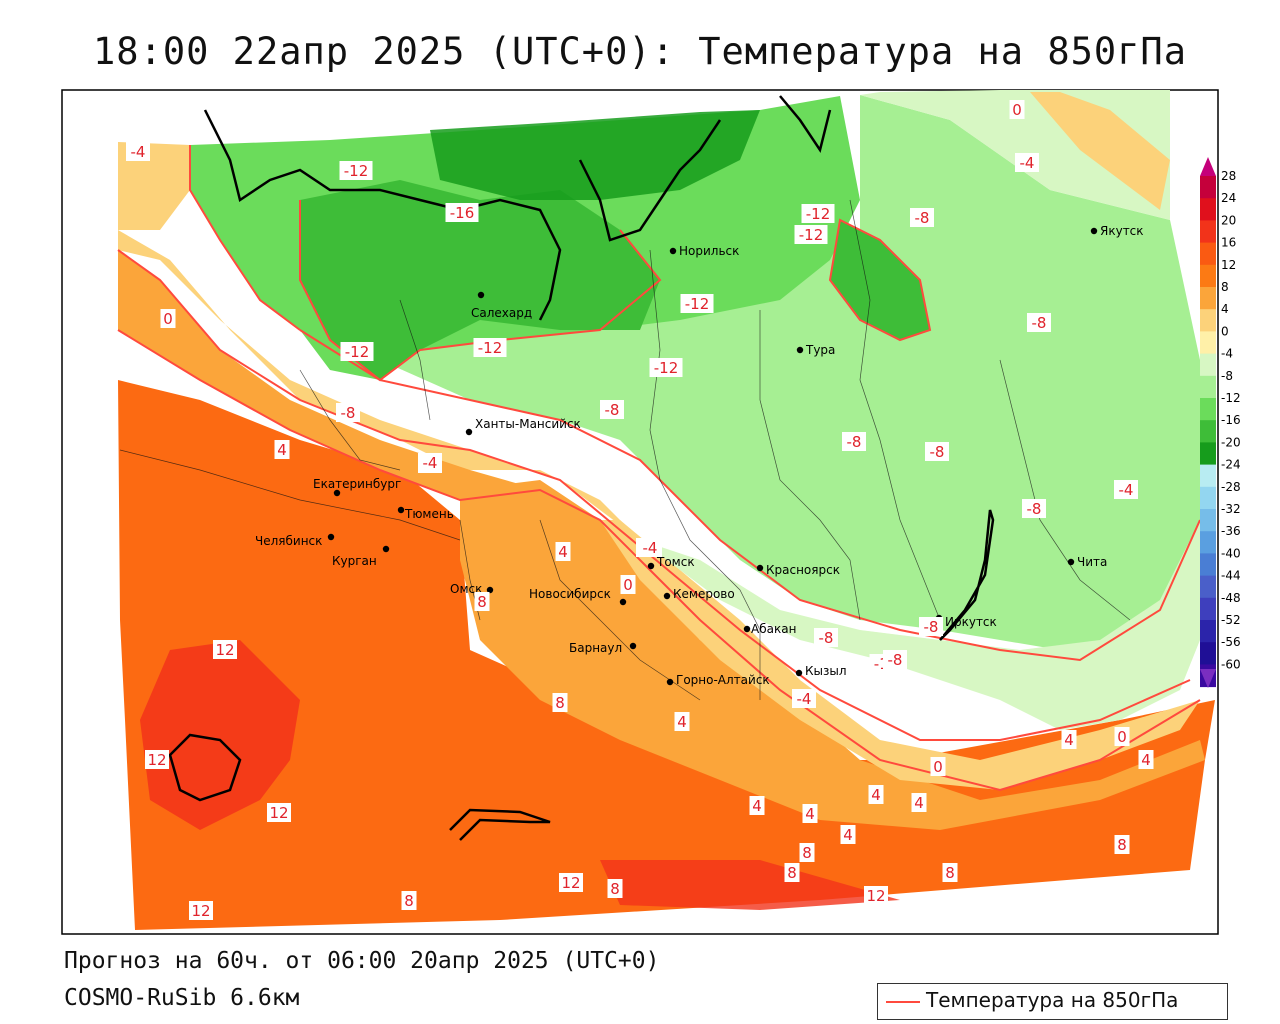 Image resolution: width=1280 pixels, height=1024 pixels. Describe the element at coordinates (1231, 487) in the screenshot. I see `colorbar-label: -28` at that location.